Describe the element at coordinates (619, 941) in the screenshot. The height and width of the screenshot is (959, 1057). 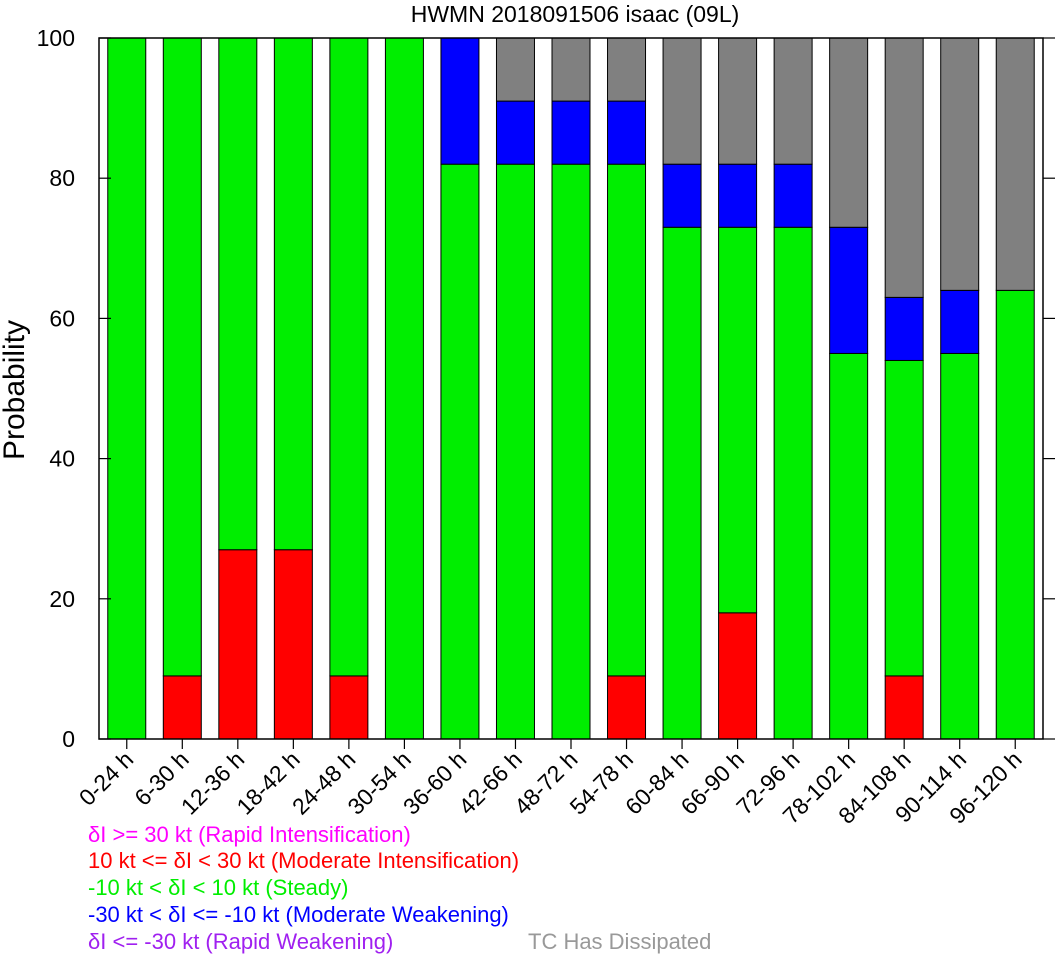
I see `legend-dissipated: TC Has Dissipated` at that location.